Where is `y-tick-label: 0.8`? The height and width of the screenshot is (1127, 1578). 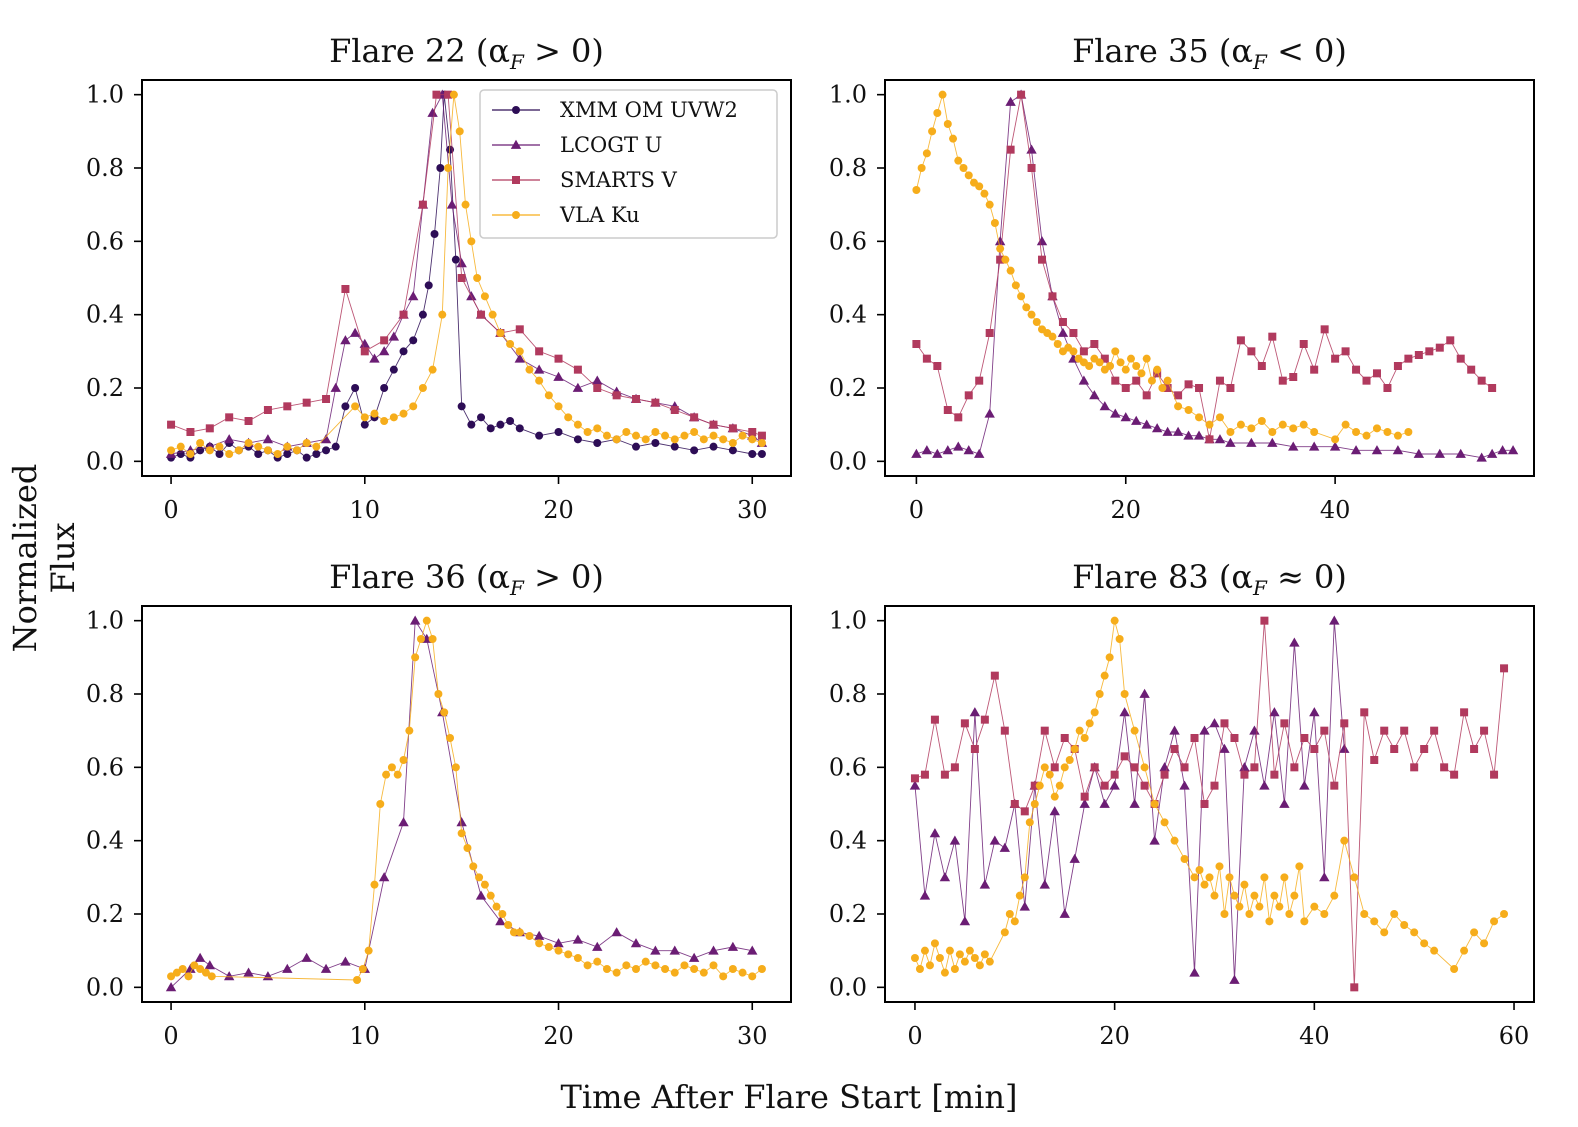 y-tick-label: 0.8 is located at coordinates (105, 694).